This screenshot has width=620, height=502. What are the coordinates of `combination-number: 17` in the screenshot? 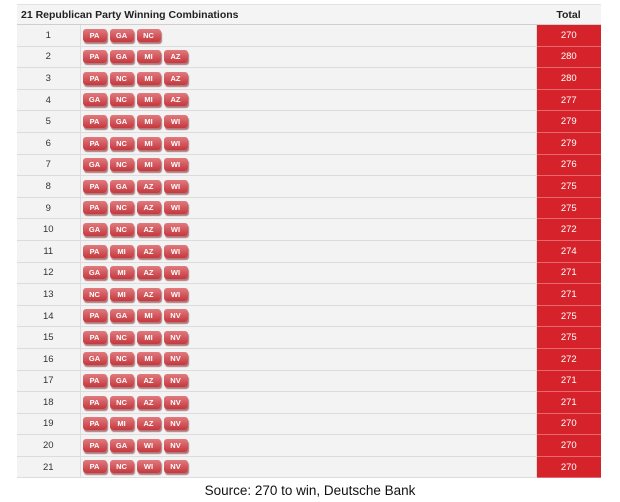 It's located at (49, 381).